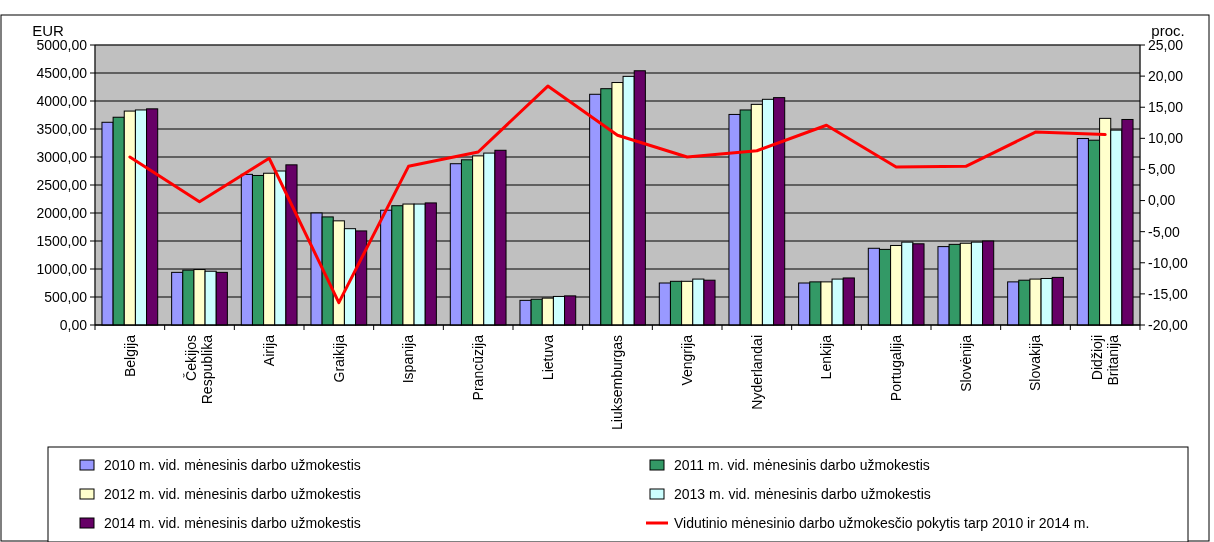  Describe the element at coordinates (62, 44) in the screenshot. I see `y-tick-label: 5000,00` at that location.